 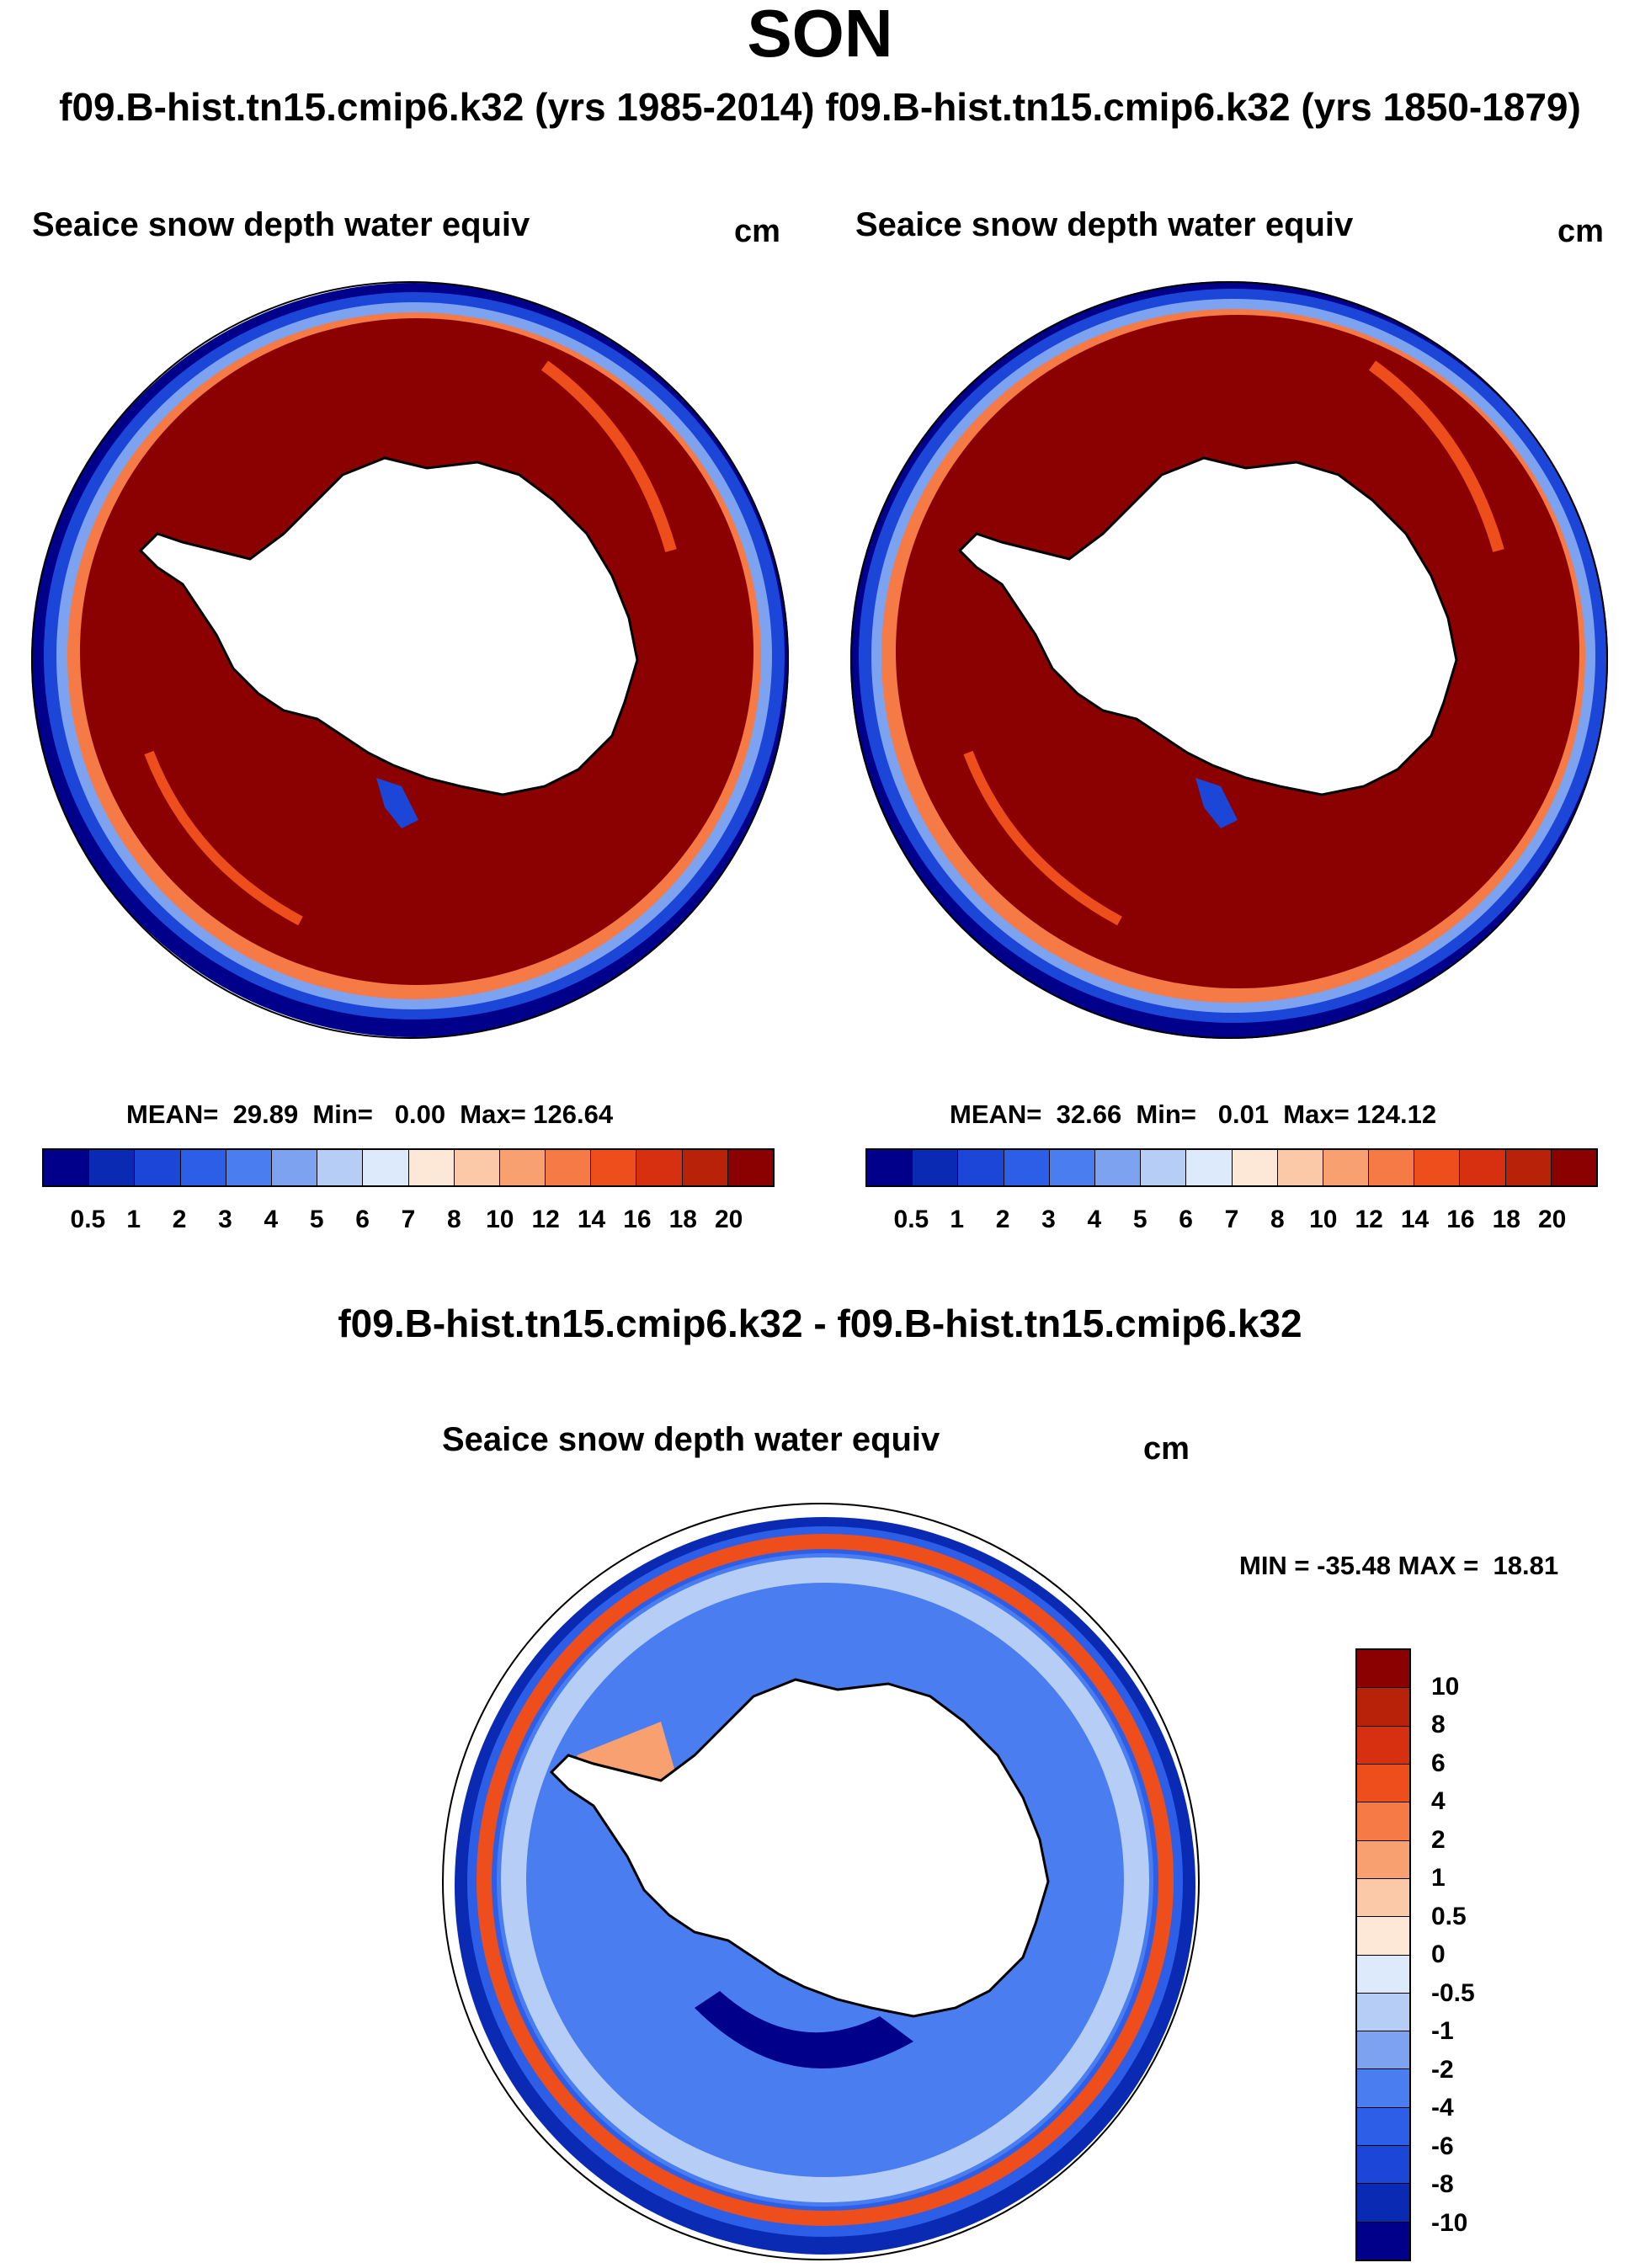 I want to click on panel-2-colorbar-tick-label: 3, so click(x=1048, y=1219).